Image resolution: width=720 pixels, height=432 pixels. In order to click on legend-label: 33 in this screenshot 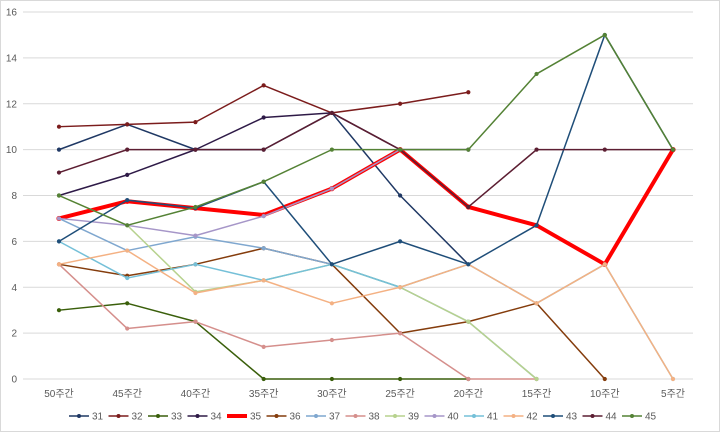, I will do `click(177, 417)`.